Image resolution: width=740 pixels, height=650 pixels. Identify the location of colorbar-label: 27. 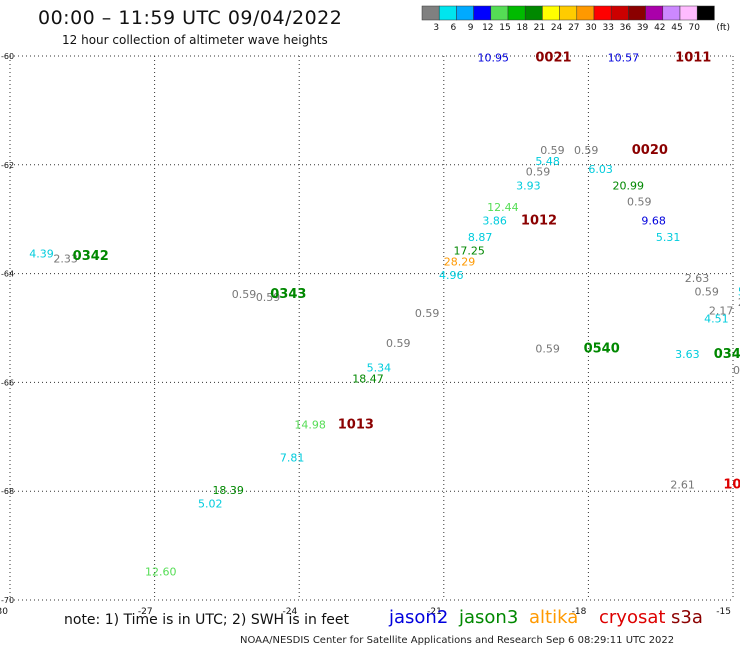
(573, 28).